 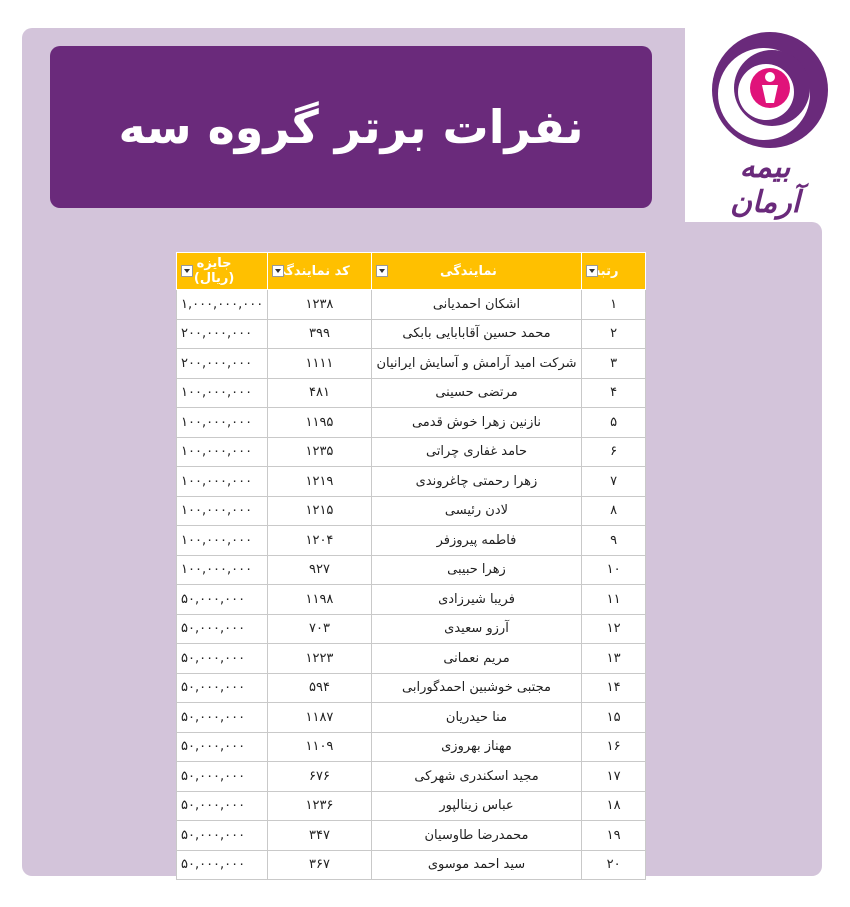 What do you see at coordinates (319, 481) in the screenshot?
I see `table-cell: ۱۲۱۹` at bounding box center [319, 481].